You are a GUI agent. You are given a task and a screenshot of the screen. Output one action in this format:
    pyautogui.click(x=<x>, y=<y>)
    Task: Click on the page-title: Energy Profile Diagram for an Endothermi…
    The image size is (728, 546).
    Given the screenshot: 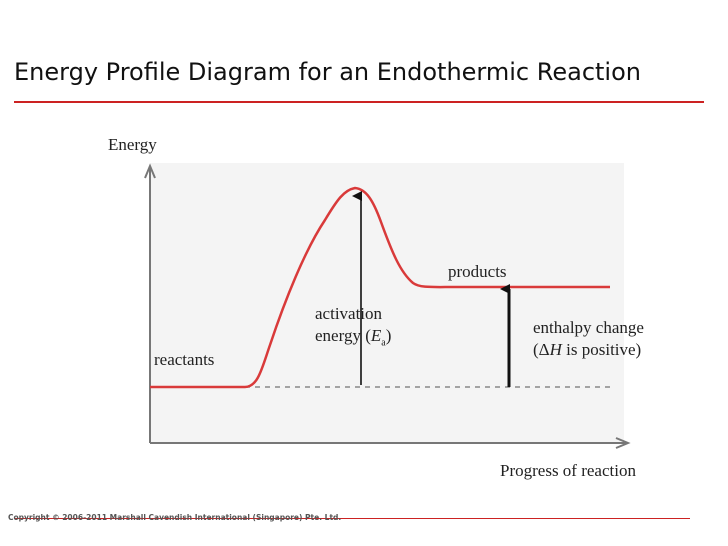 What is the action you would take?
    pyautogui.click(x=327, y=72)
    